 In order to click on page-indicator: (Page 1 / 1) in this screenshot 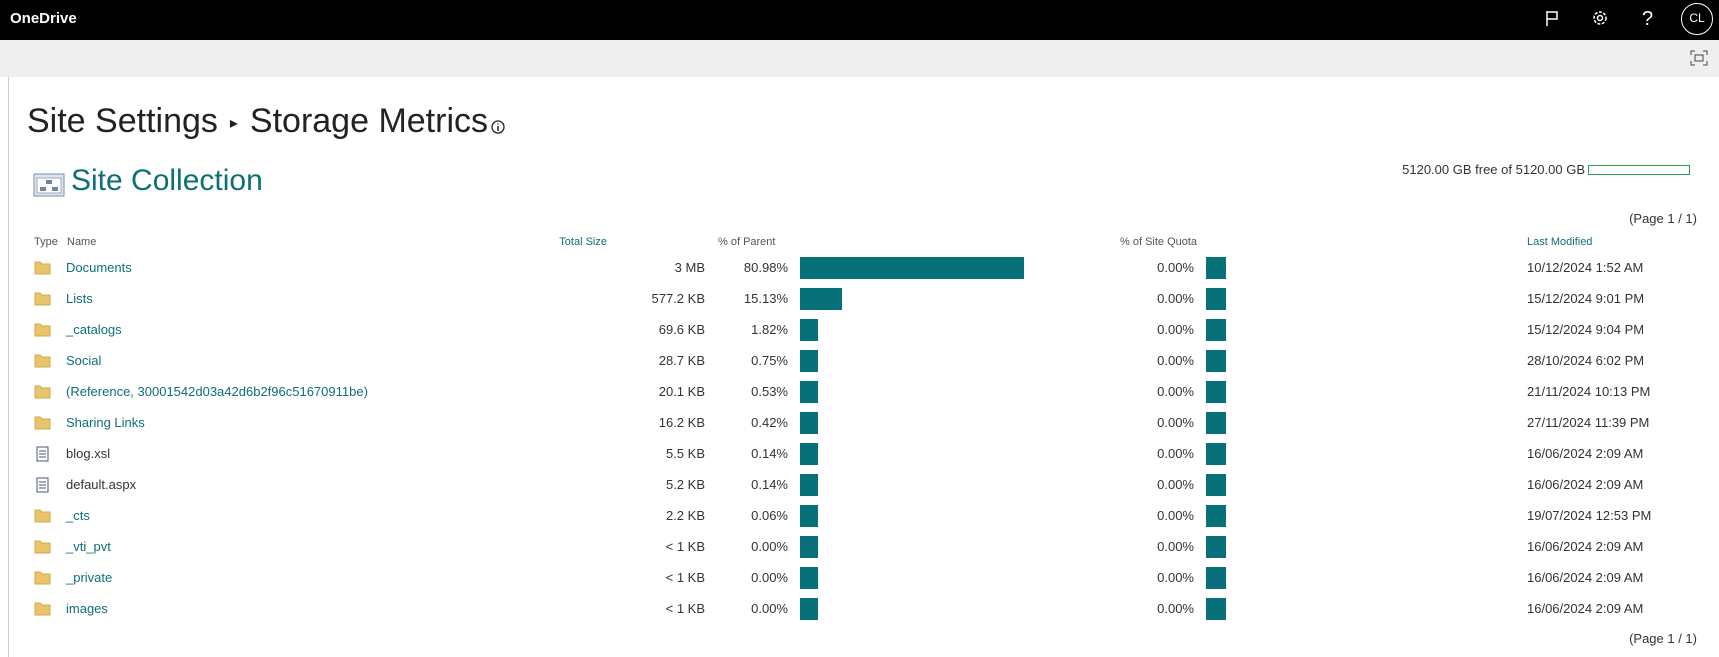, I will do `click(1663, 638)`.